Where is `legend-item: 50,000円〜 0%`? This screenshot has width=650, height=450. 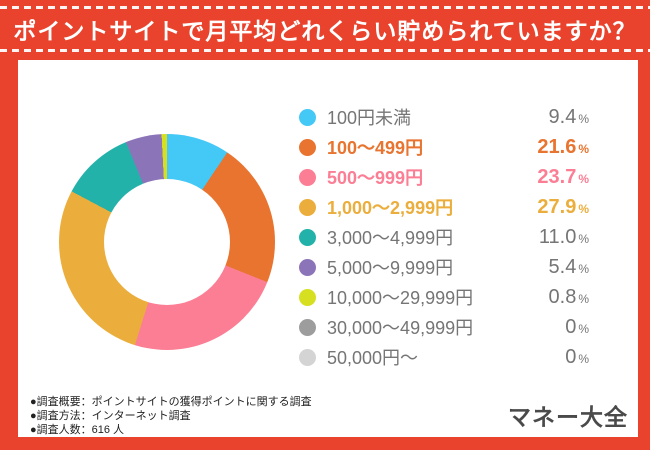 legend-item: 50,000円〜 0% is located at coordinates (444, 357).